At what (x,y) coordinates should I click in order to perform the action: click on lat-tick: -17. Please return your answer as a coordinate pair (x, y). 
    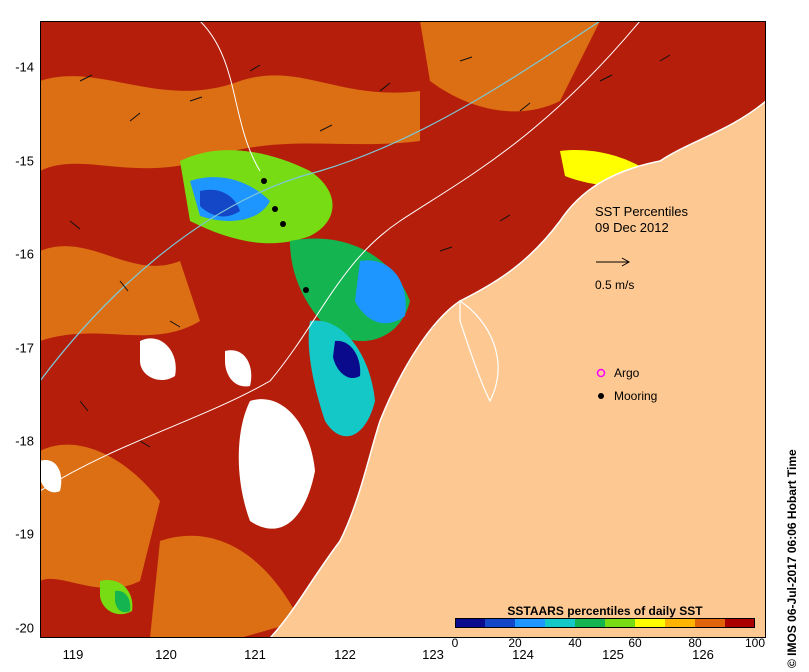
    Looking at the image, I should click on (24, 348).